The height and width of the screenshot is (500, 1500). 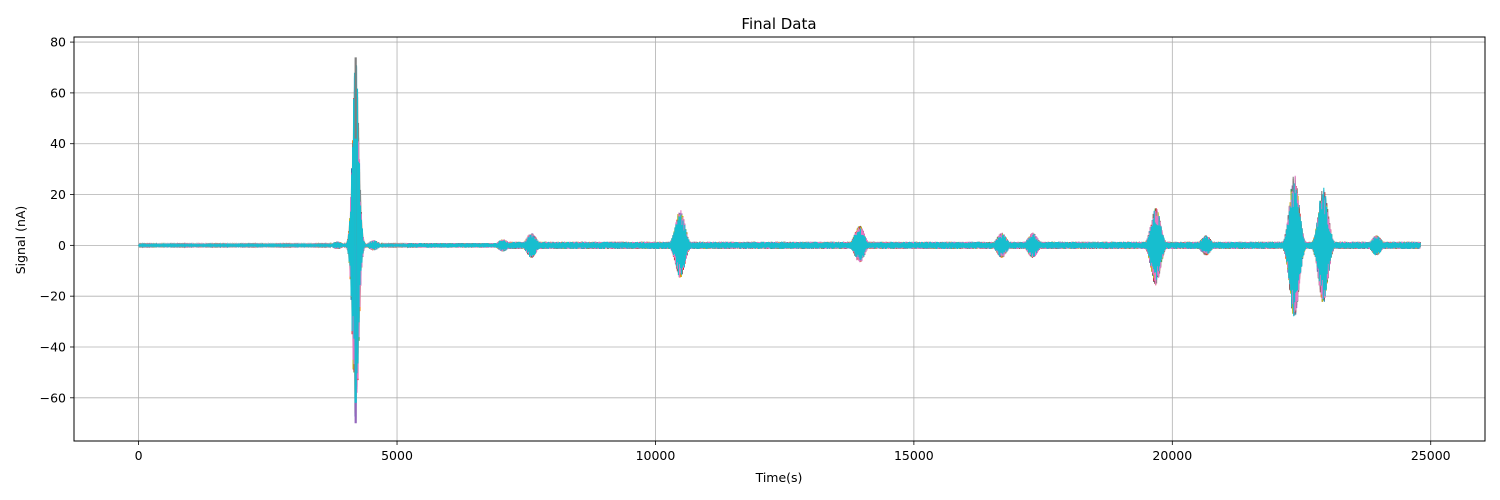 I want to click on y-tick-label: 40, so click(x=58, y=143).